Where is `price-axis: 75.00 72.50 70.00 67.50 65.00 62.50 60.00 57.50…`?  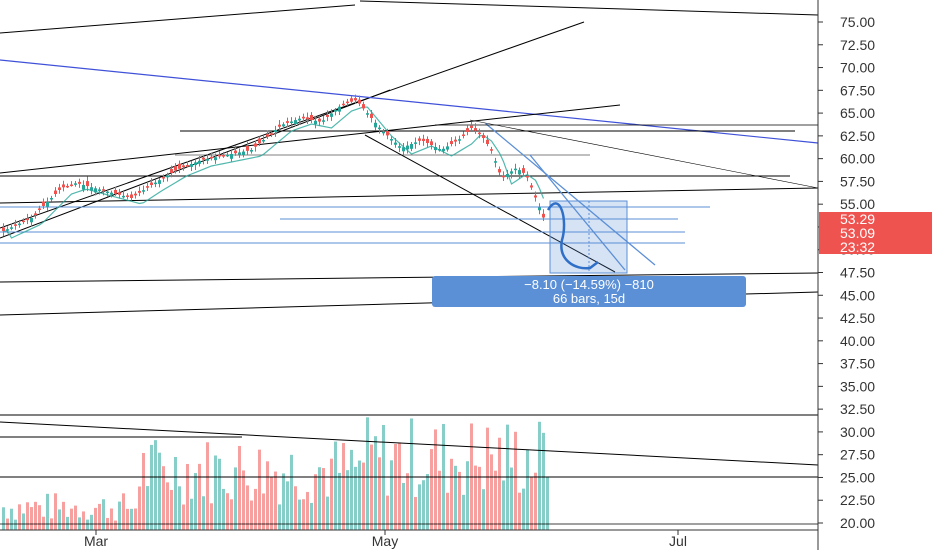
price-axis: 75.00 72.50 70.00 67.50 65.00 62.50 60.00 57.50… is located at coordinates (874, 275).